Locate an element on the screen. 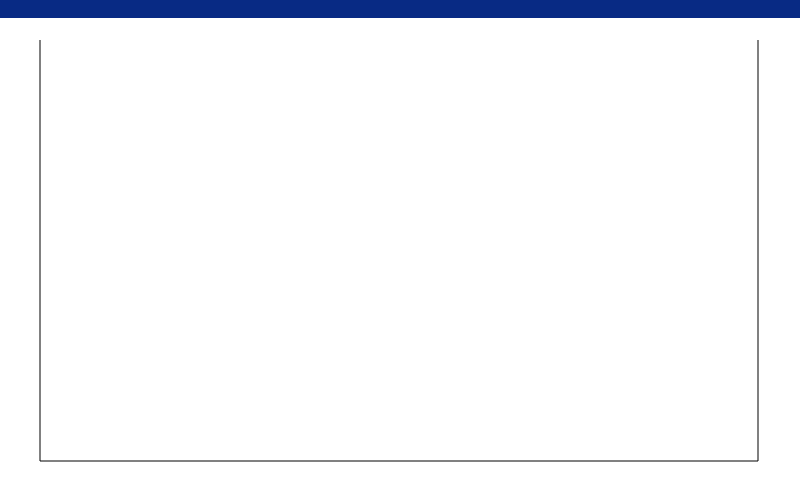  title-bar is located at coordinates (400, 9).